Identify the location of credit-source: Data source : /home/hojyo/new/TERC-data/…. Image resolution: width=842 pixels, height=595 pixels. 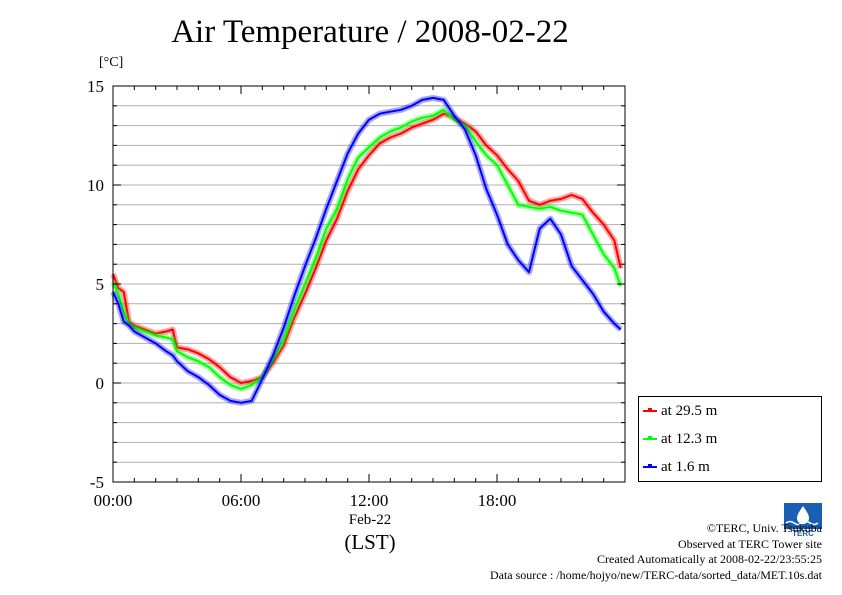
(655, 574).